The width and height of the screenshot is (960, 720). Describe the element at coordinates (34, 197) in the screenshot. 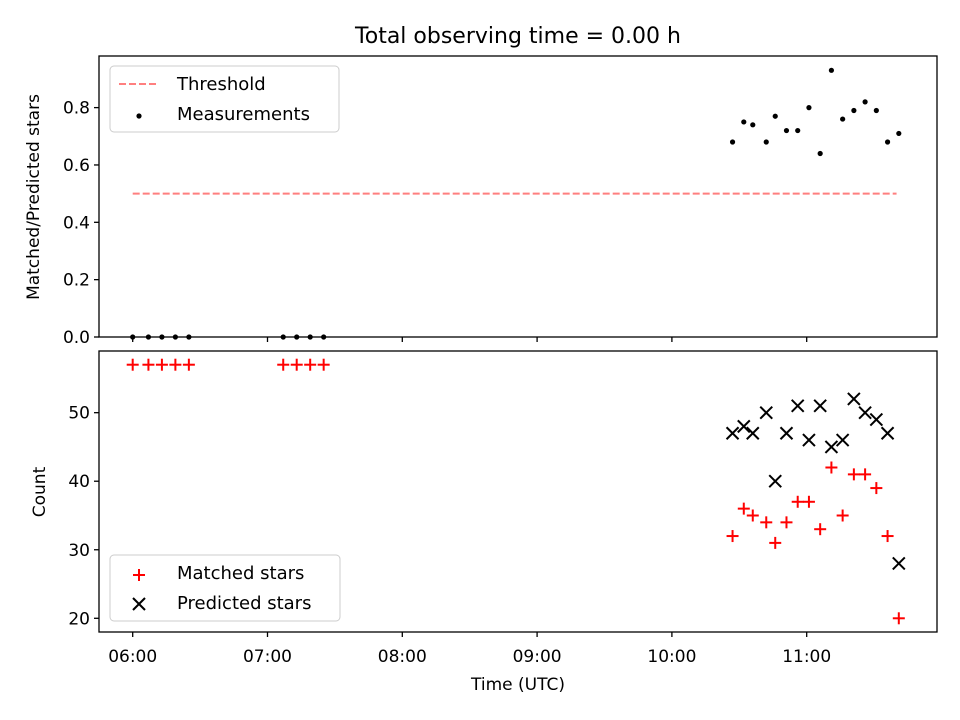

I see `top-y-axis-label: Matched/Predicted stars` at that location.